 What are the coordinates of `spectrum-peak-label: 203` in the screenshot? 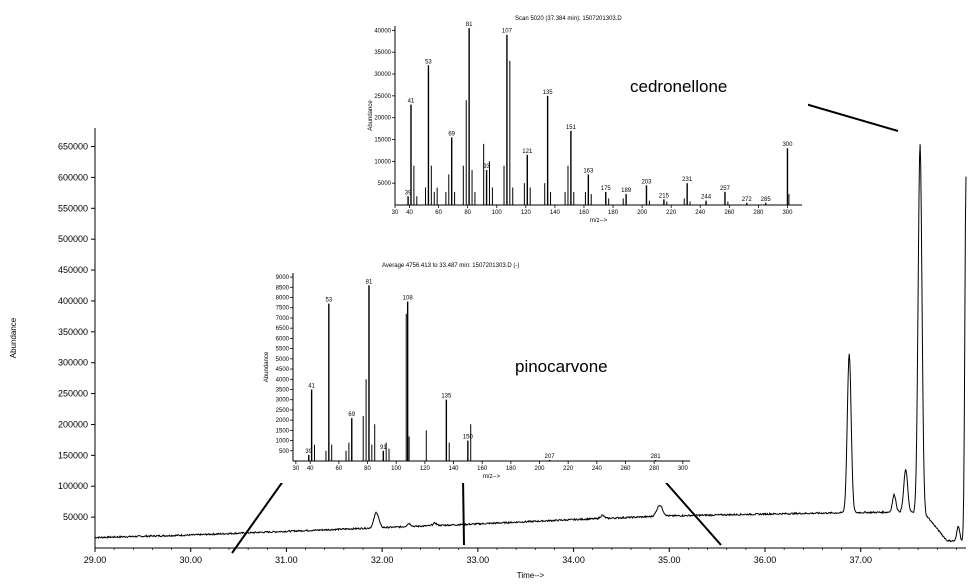 It's located at (646, 182).